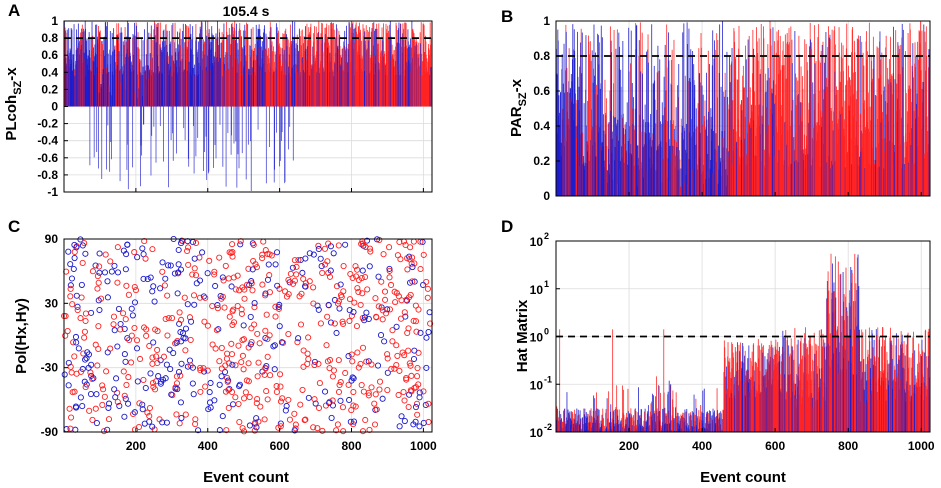  What do you see at coordinates (548, 427) in the screenshot?
I see `y-tick-exponent: -2` at bounding box center [548, 427].